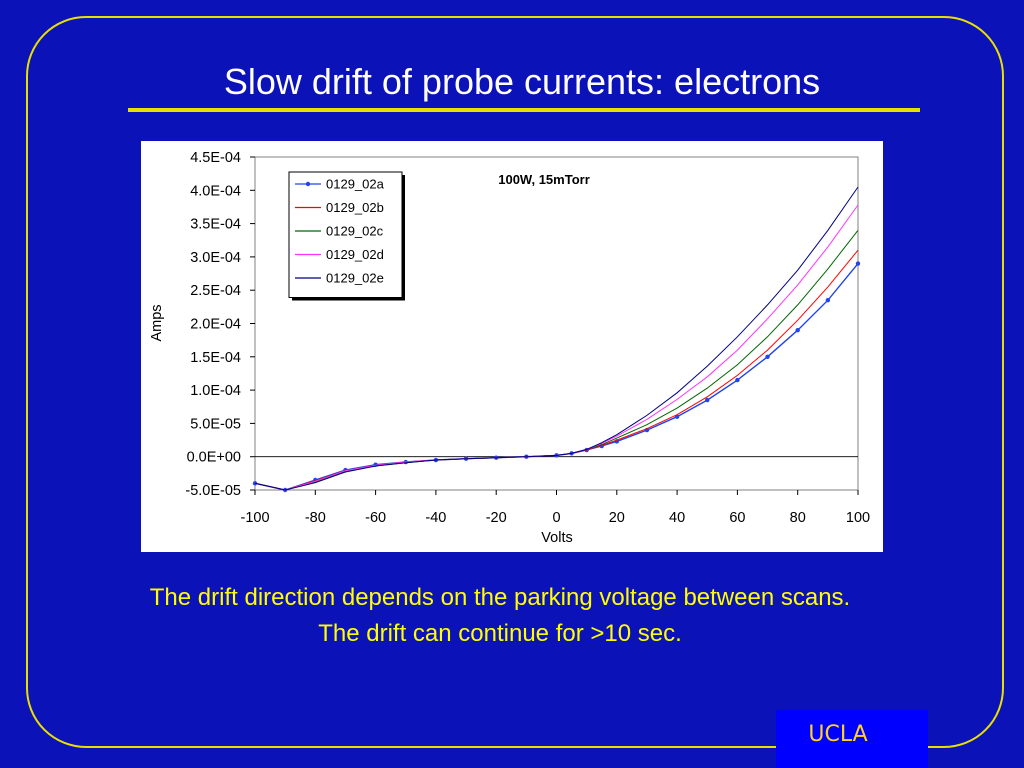 The width and height of the screenshot is (1024, 768). I want to click on slide-title: Slow drift of probe currents: electrons, so click(522, 81).